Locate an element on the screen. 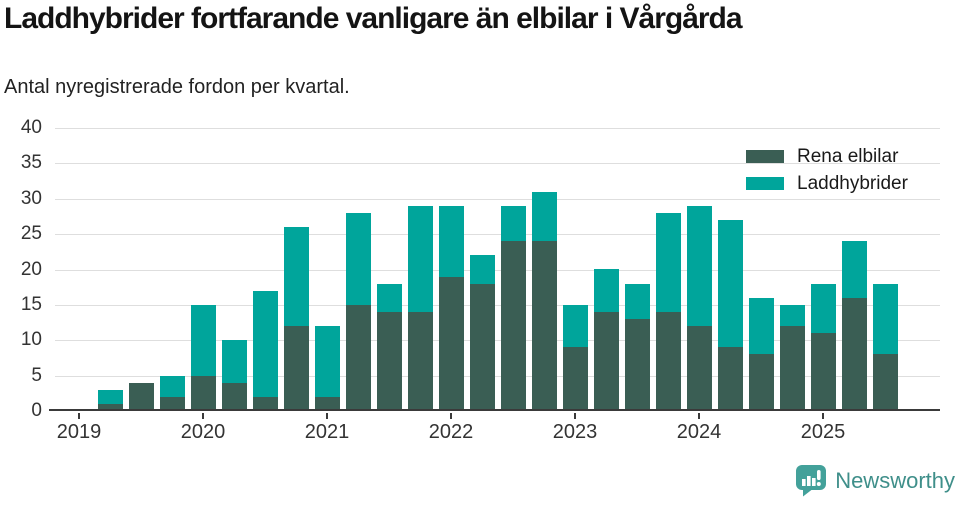  bar-hybrid-2019-Q2 is located at coordinates (110, 397).